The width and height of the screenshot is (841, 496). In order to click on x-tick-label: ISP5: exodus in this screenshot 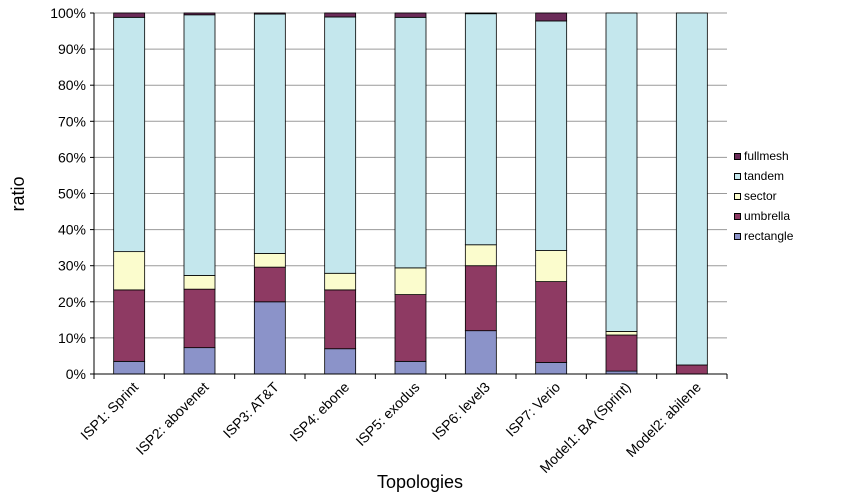, I will do `click(387, 414)`.